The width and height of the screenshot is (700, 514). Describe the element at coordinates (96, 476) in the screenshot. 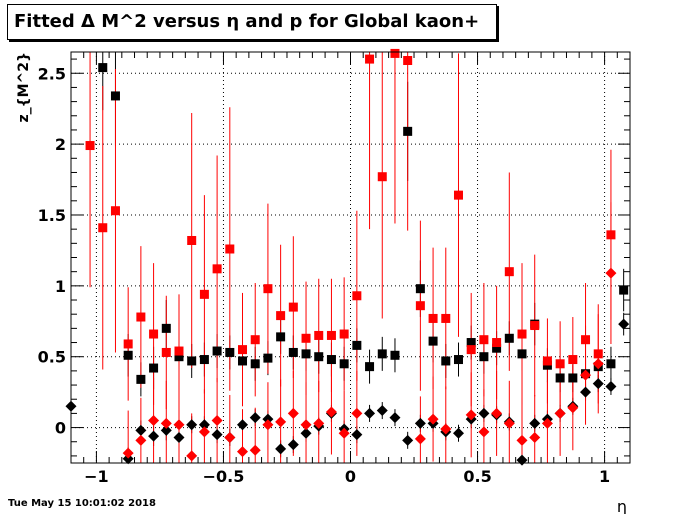

I see `x-tick-label: −1` at that location.